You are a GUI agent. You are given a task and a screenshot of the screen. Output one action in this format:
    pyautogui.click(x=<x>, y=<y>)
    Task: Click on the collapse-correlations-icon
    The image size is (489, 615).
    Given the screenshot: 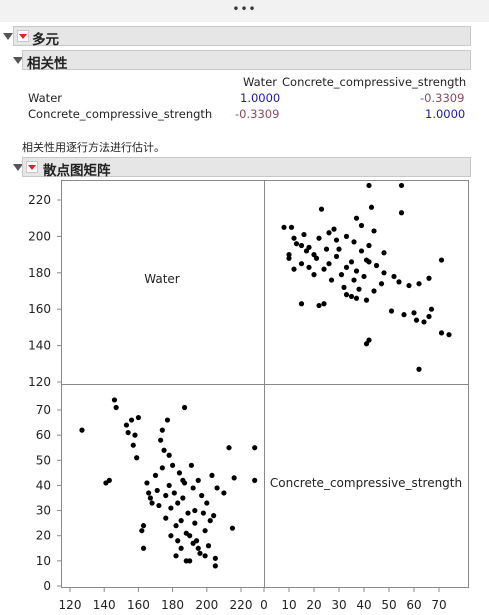 What is the action you would take?
    pyautogui.click(x=18, y=60)
    